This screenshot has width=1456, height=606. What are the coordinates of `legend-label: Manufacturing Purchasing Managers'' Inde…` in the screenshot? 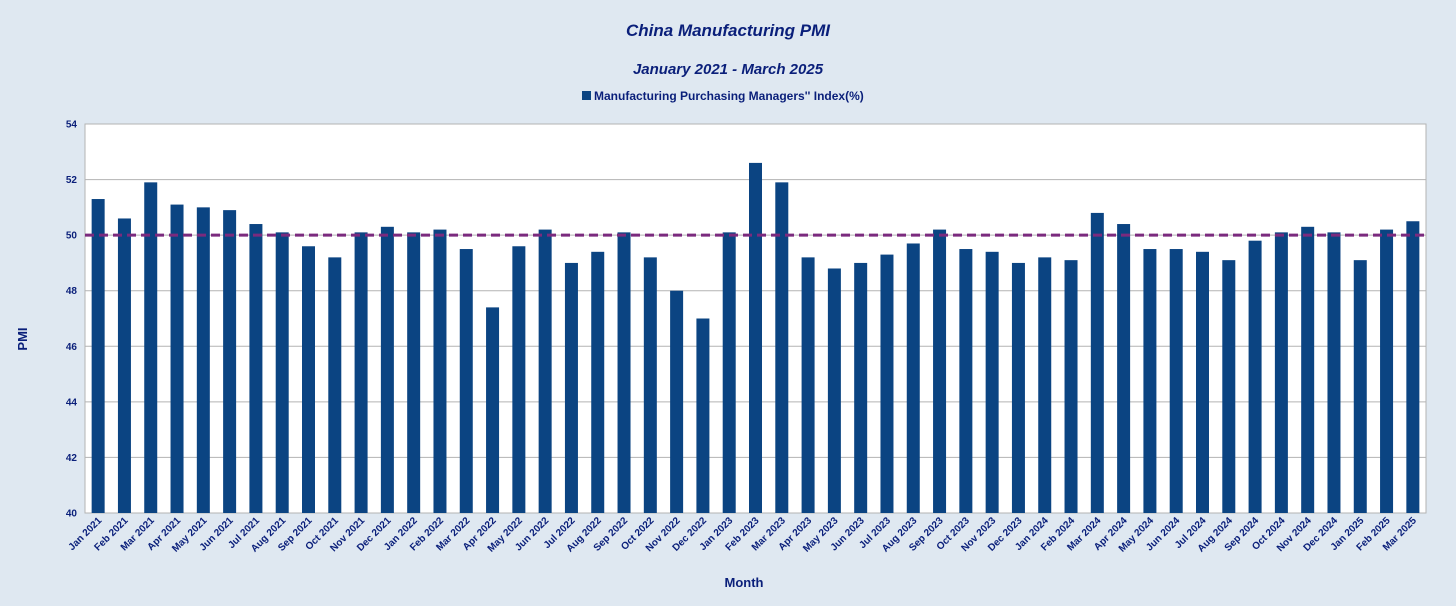 It's located at (729, 96).